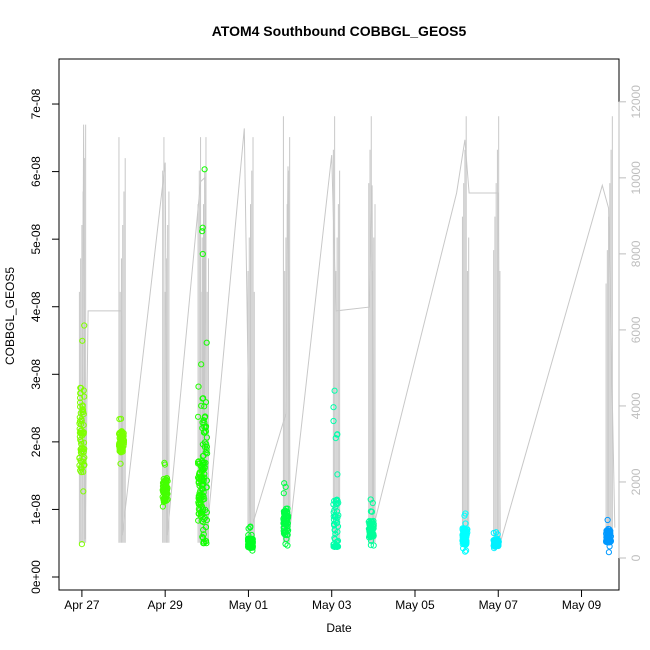  I want to click on x-tick-label: Apr 29, so click(165, 605).